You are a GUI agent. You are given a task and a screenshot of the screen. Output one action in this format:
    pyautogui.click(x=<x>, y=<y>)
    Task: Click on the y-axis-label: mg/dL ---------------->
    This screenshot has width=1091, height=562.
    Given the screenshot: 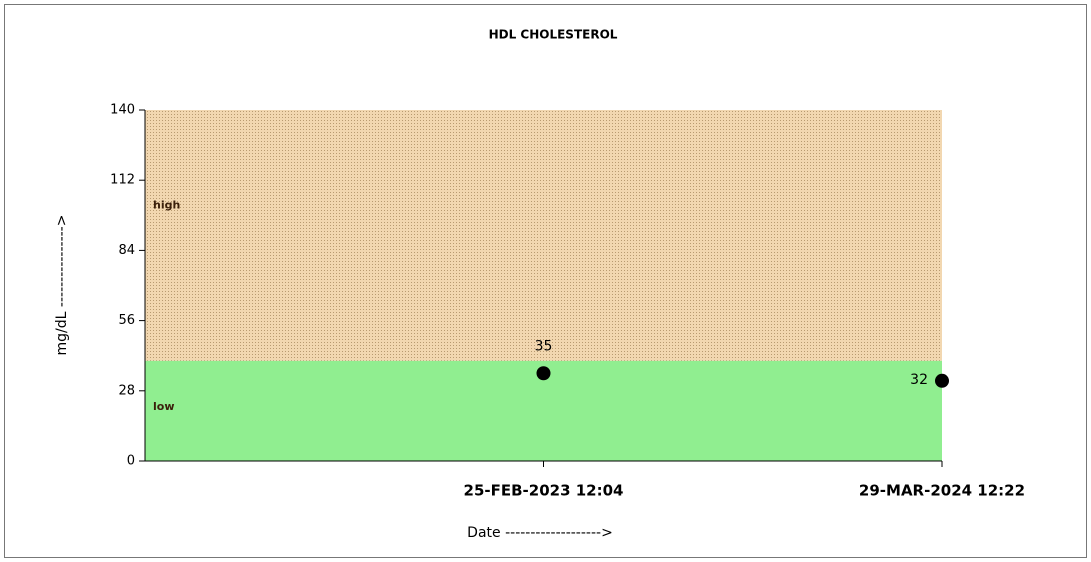 What is the action you would take?
    pyautogui.click(x=62, y=285)
    